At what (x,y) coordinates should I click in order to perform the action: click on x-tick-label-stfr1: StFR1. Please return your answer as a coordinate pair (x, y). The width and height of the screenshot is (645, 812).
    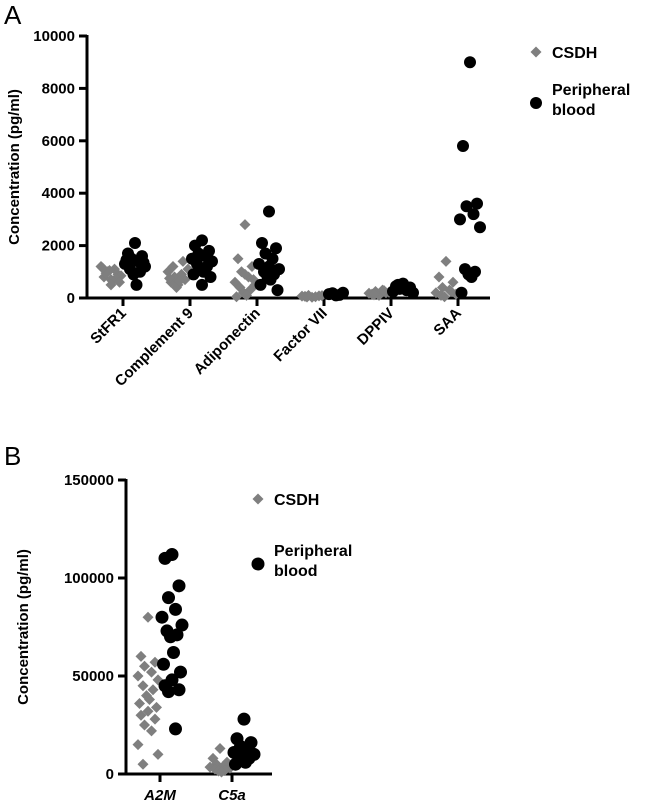
    Looking at the image, I should click on (108, 326).